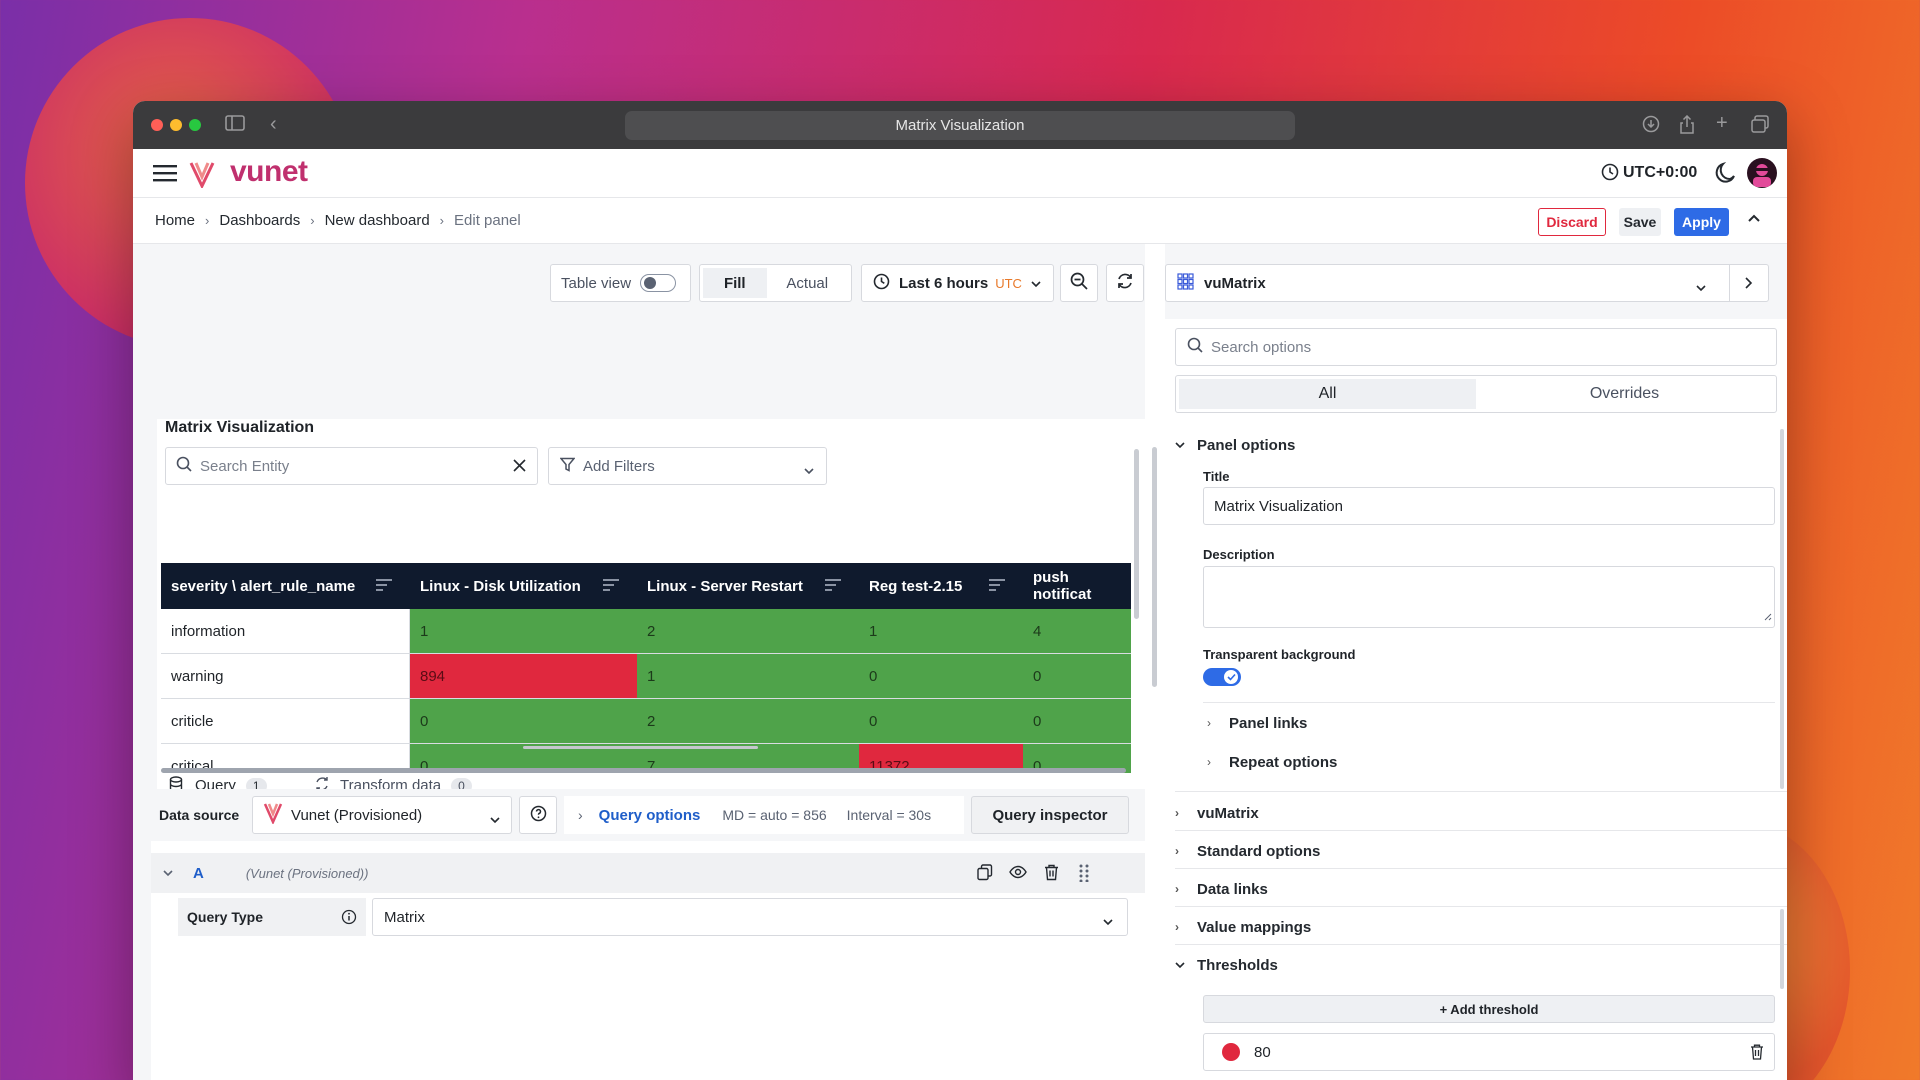 Image resolution: width=1920 pixels, height=1080 pixels. What do you see at coordinates (1749, 284) in the screenshot?
I see `chevron-right-icon` at bounding box center [1749, 284].